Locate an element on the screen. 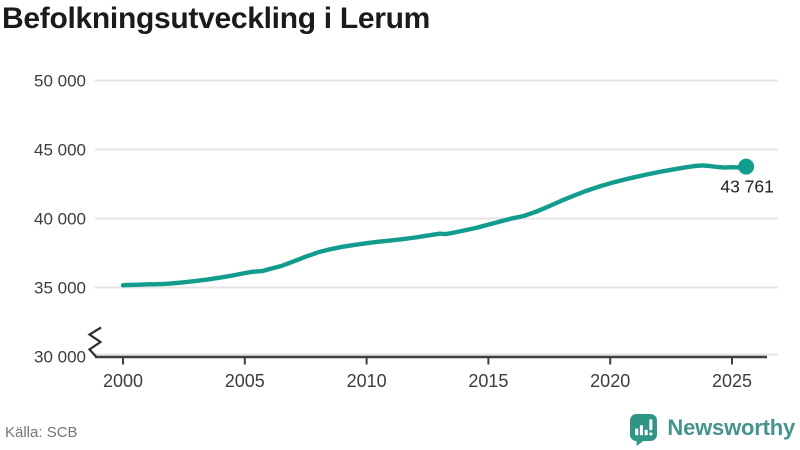 This screenshot has height=450, width=800. y-tick-label: 30 000 is located at coordinates (60, 357).